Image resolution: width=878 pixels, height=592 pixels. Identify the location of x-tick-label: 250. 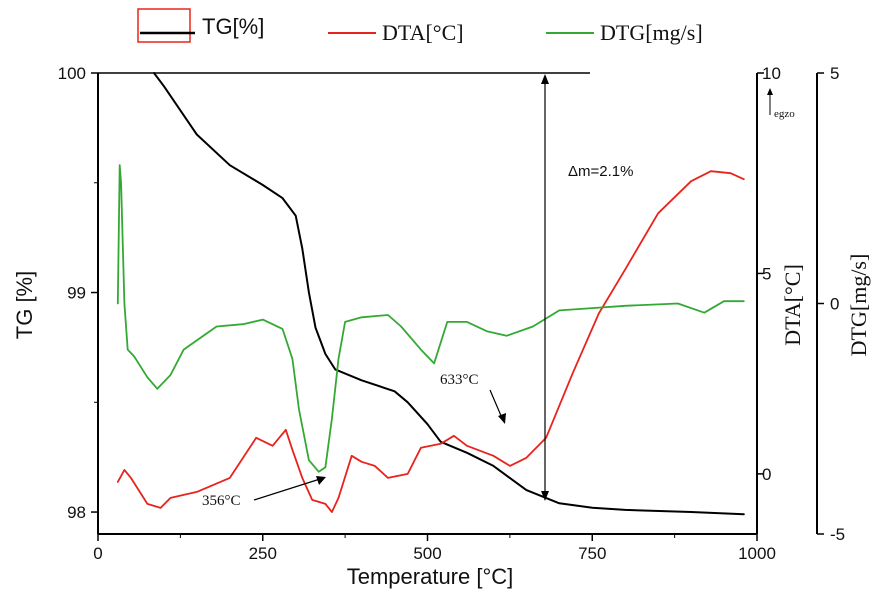
(263, 553).